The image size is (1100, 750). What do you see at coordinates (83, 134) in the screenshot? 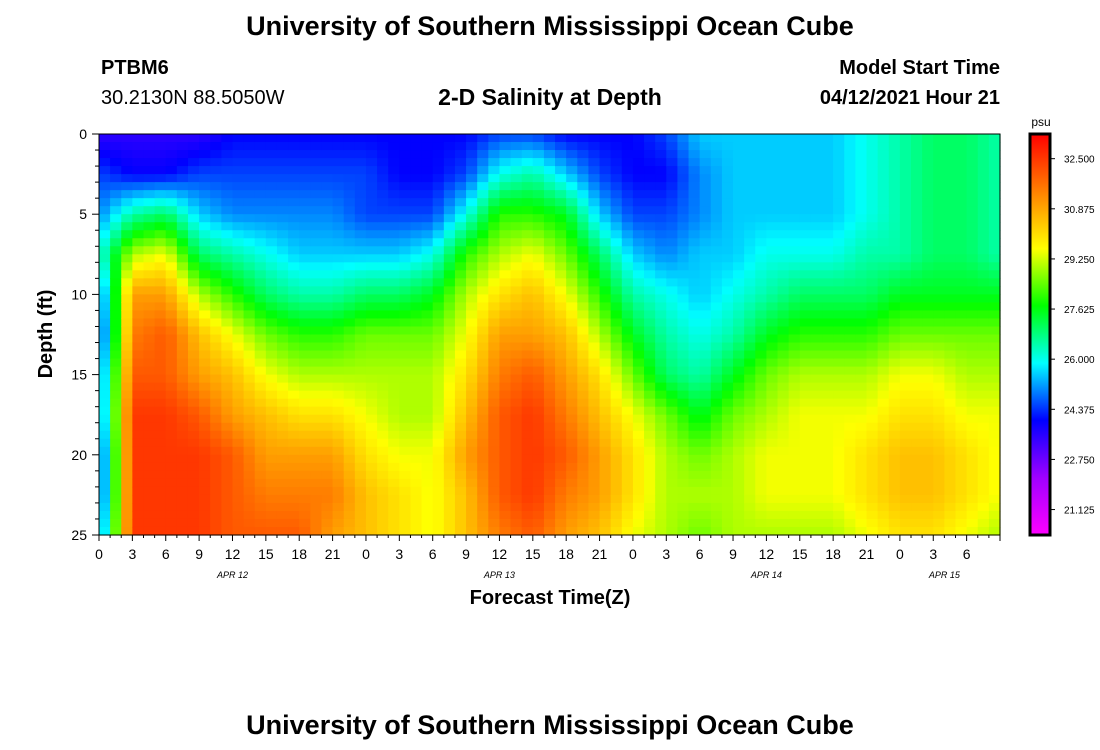
I see `y-tick-label: 0` at bounding box center [83, 134].